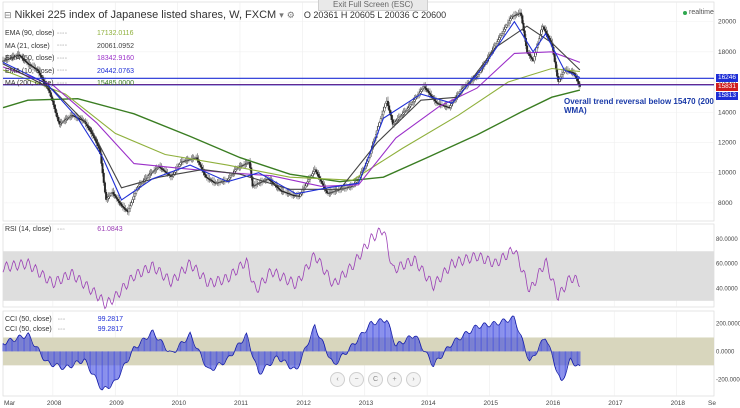 The width and height of the screenshot is (740, 408). Describe the element at coordinates (337, 379) in the screenshot. I see `chevron-left-icon: ‹` at that location.